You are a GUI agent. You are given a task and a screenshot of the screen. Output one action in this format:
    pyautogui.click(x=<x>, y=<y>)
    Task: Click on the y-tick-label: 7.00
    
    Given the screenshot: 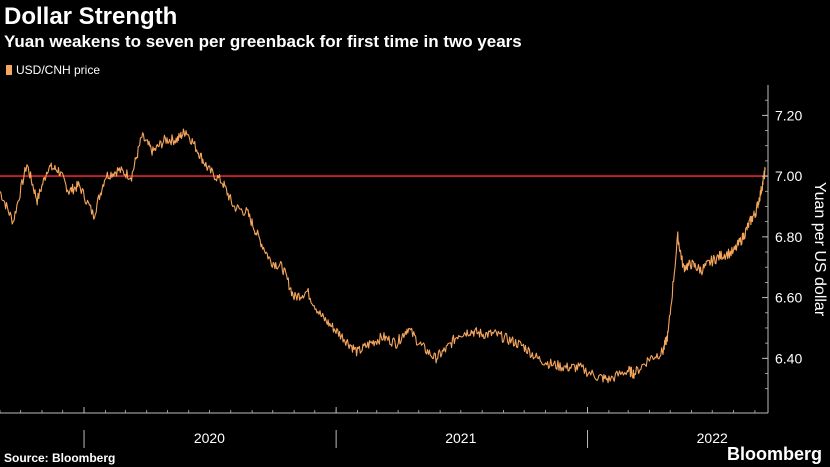 What is the action you would take?
    pyautogui.click(x=788, y=176)
    